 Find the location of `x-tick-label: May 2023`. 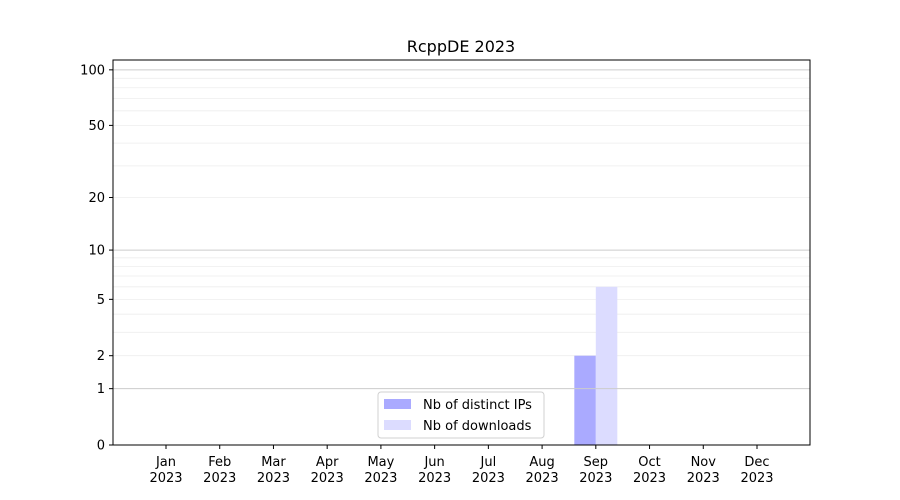

x-tick-label: May 2023 is located at coordinates (380, 470).